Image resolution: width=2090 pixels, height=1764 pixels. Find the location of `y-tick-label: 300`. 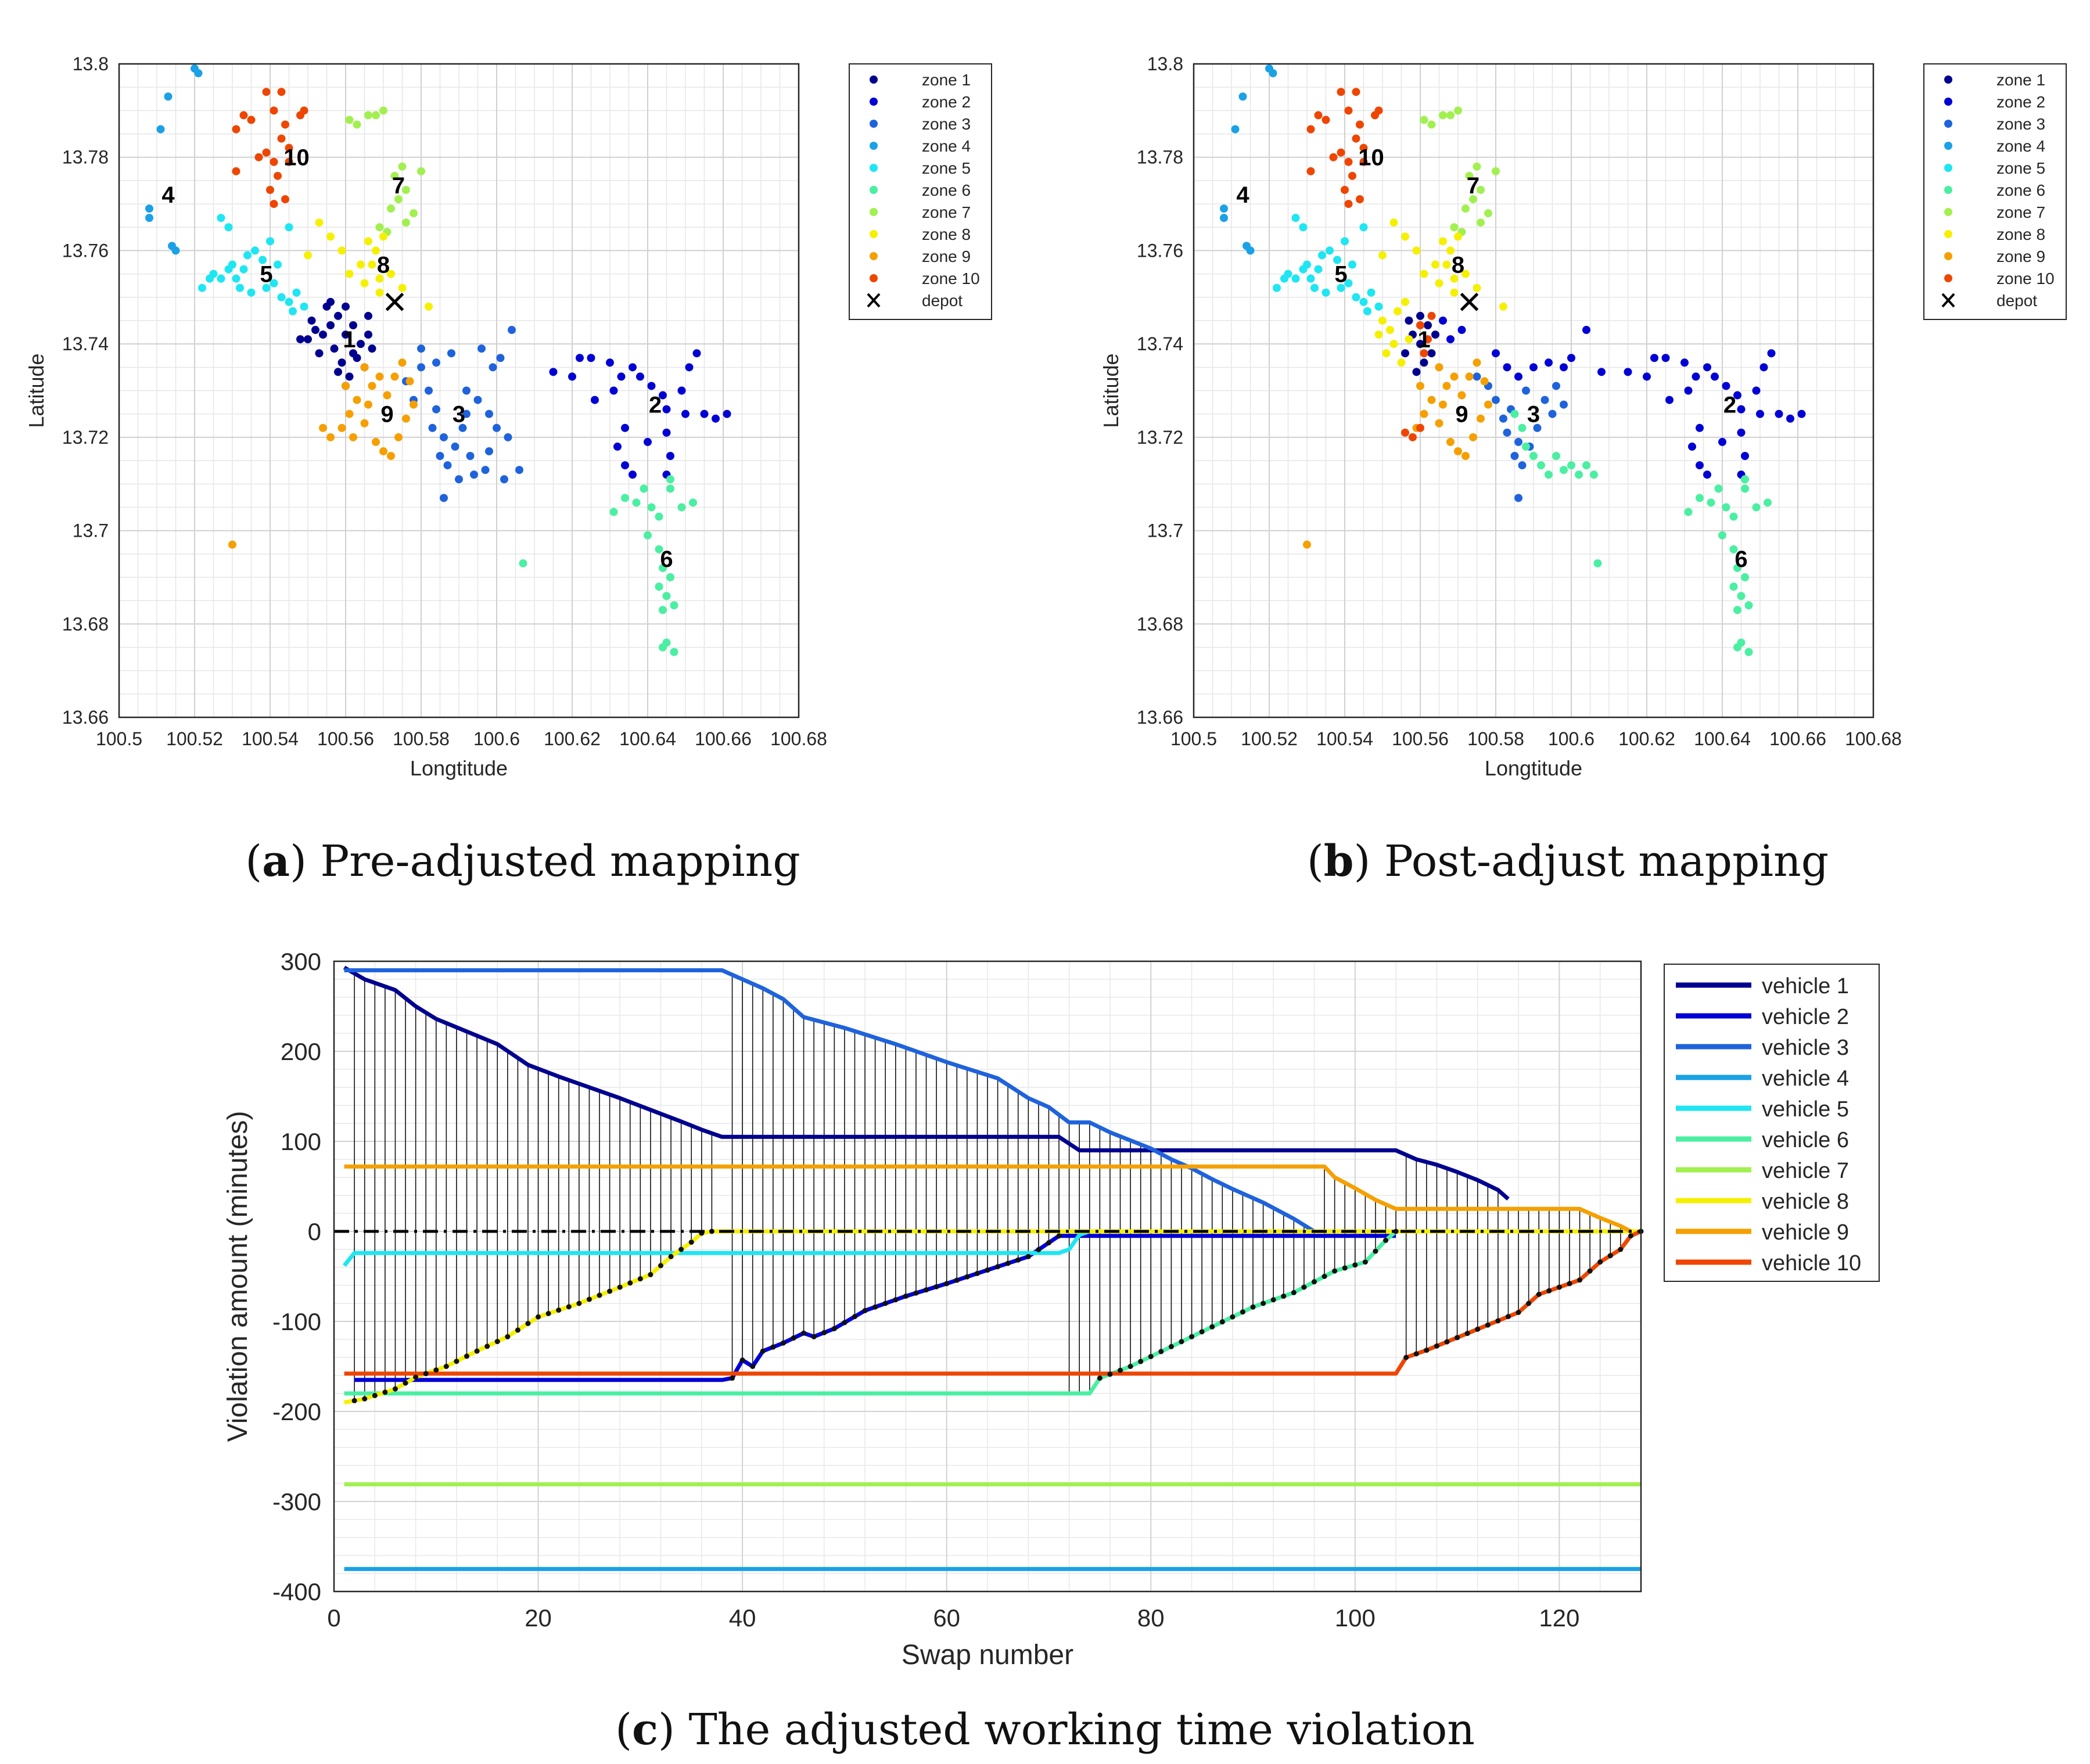

y-tick-label: 300 is located at coordinates (301, 961).